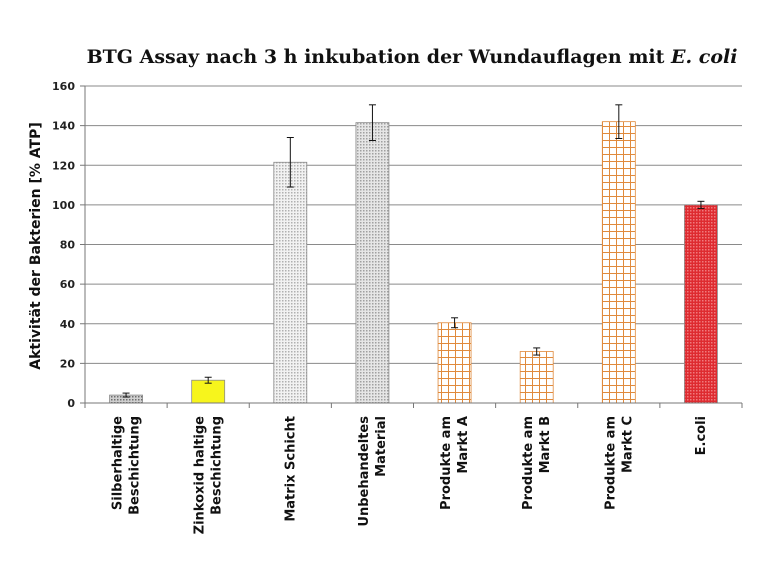 Image resolution: width=760 pixels, height=577 pixels. What do you see at coordinates (118, 463) in the screenshot?
I see `x-tick-label-line: Silberhaltige` at bounding box center [118, 463].